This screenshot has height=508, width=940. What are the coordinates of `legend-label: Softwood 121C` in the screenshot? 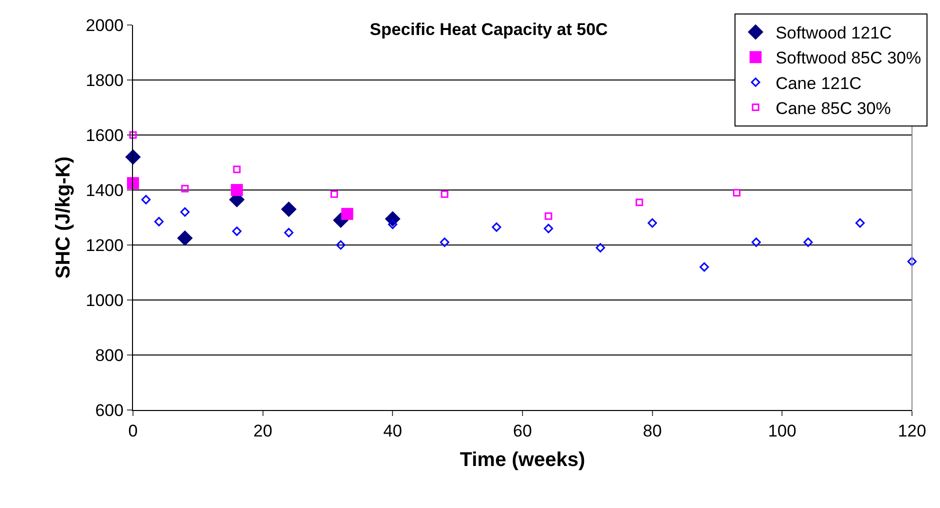 It's located at (834, 33).